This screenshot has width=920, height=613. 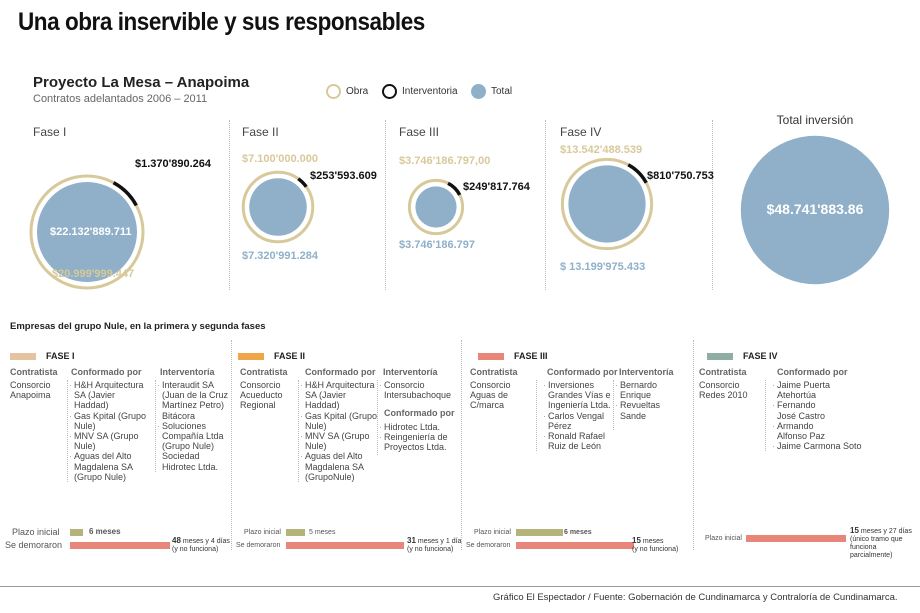 I want to click on contratista-value: Consorcio Anapoima, so click(x=30, y=390).